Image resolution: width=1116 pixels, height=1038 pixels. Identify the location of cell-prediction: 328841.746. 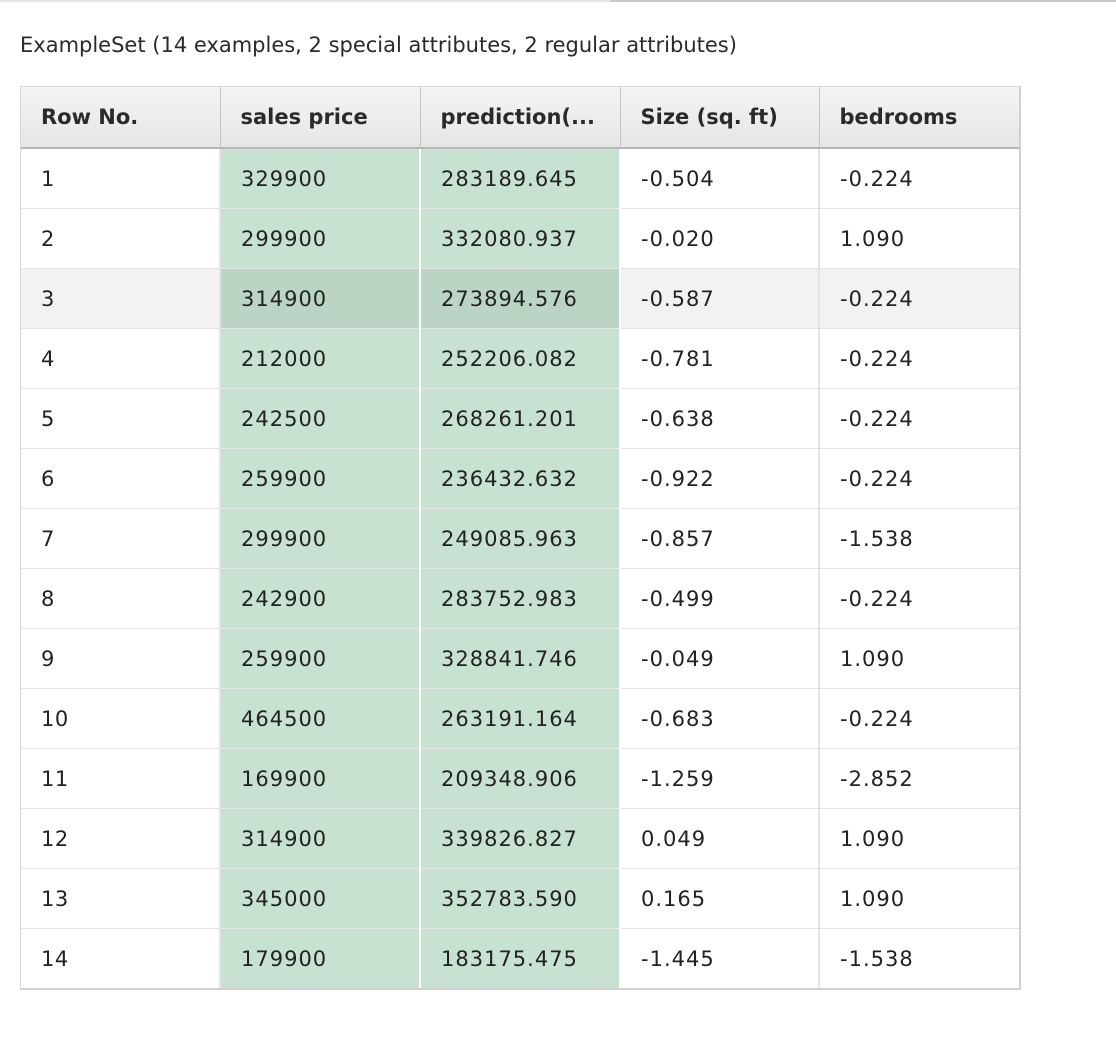
(520, 658).